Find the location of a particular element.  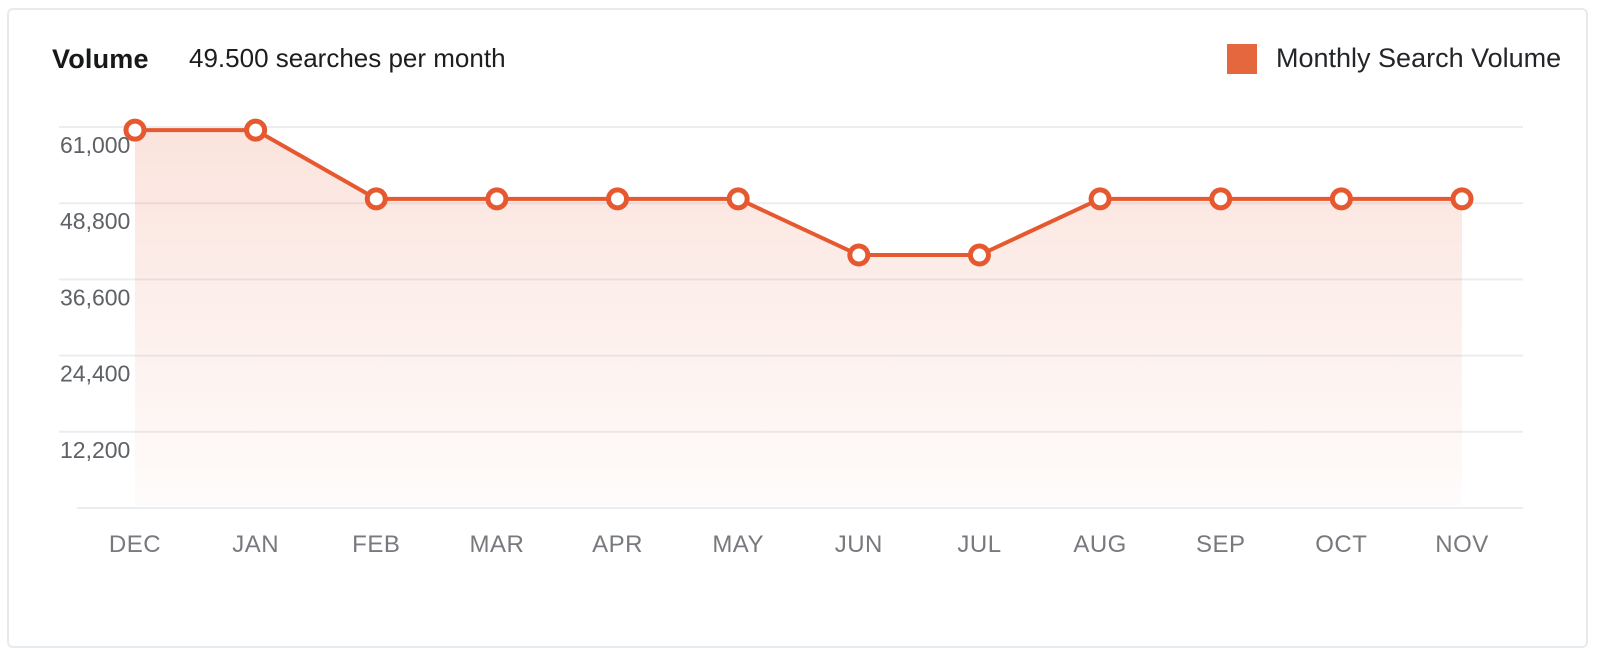

data-point-feb is located at coordinates (376, 199).